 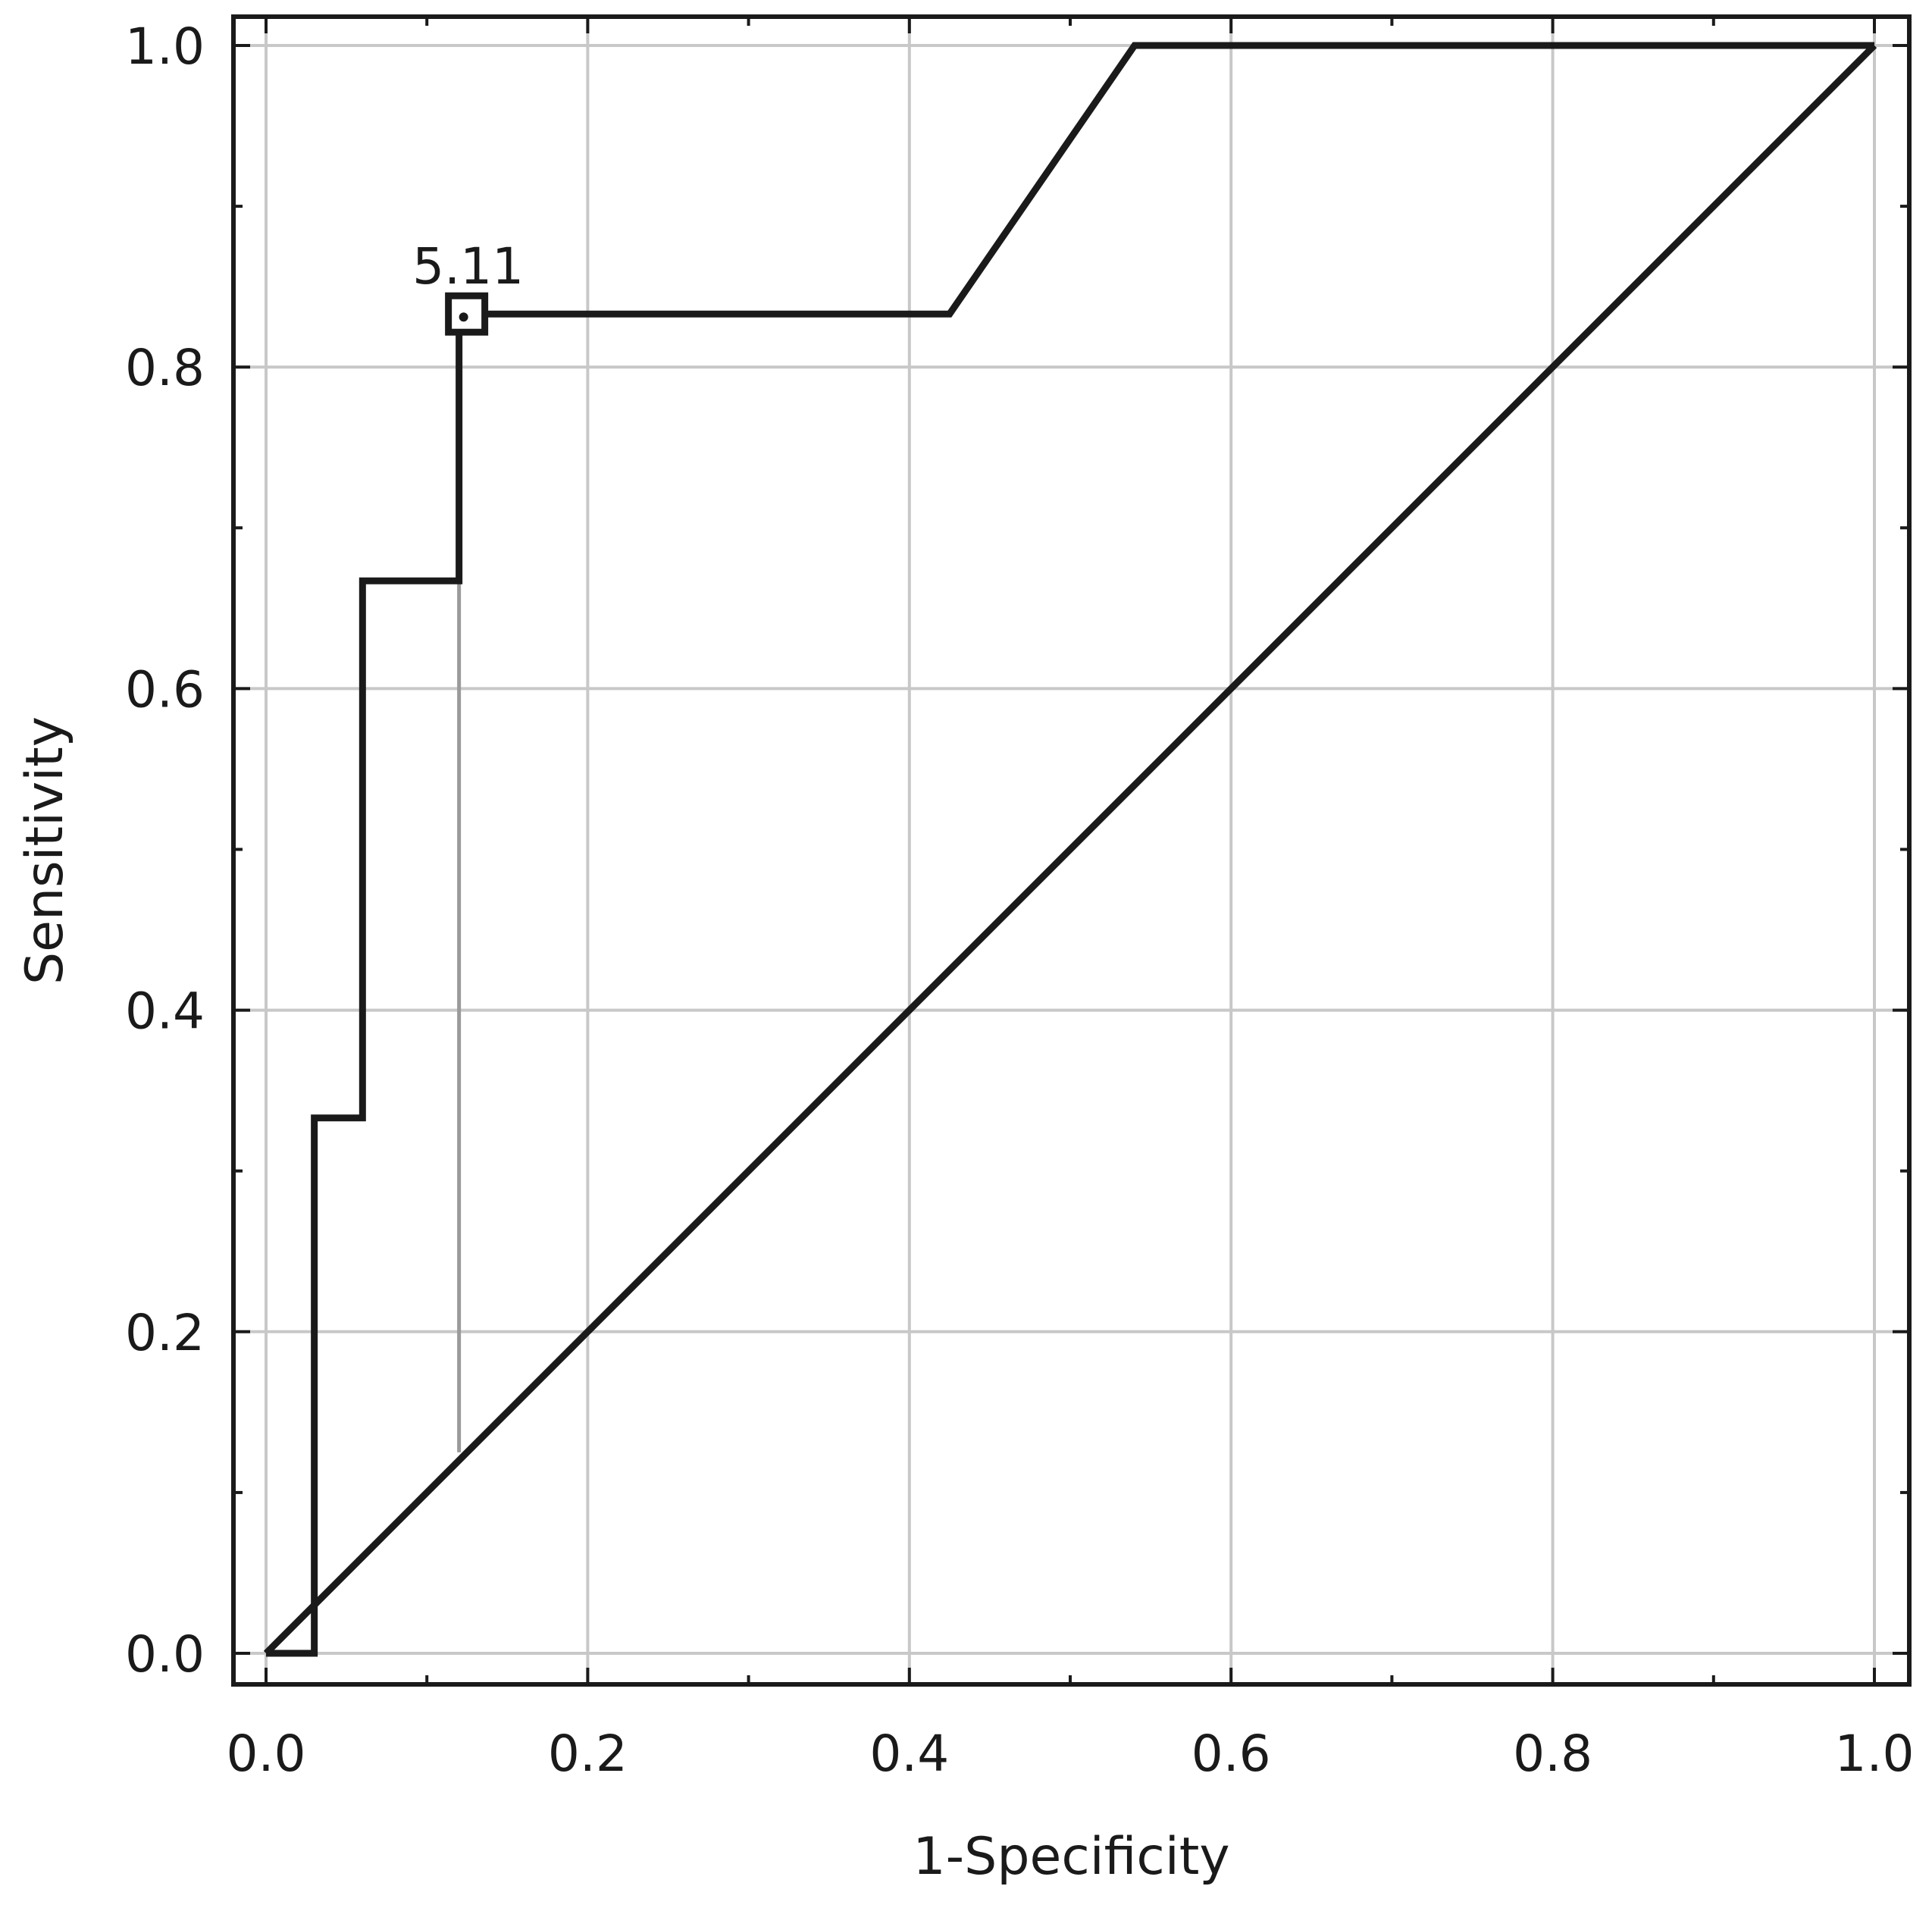 I want to click on y-tick-labels: 0.0 0.2 0.4 0.6 0.8 1.0, so click(x=165, y=850).